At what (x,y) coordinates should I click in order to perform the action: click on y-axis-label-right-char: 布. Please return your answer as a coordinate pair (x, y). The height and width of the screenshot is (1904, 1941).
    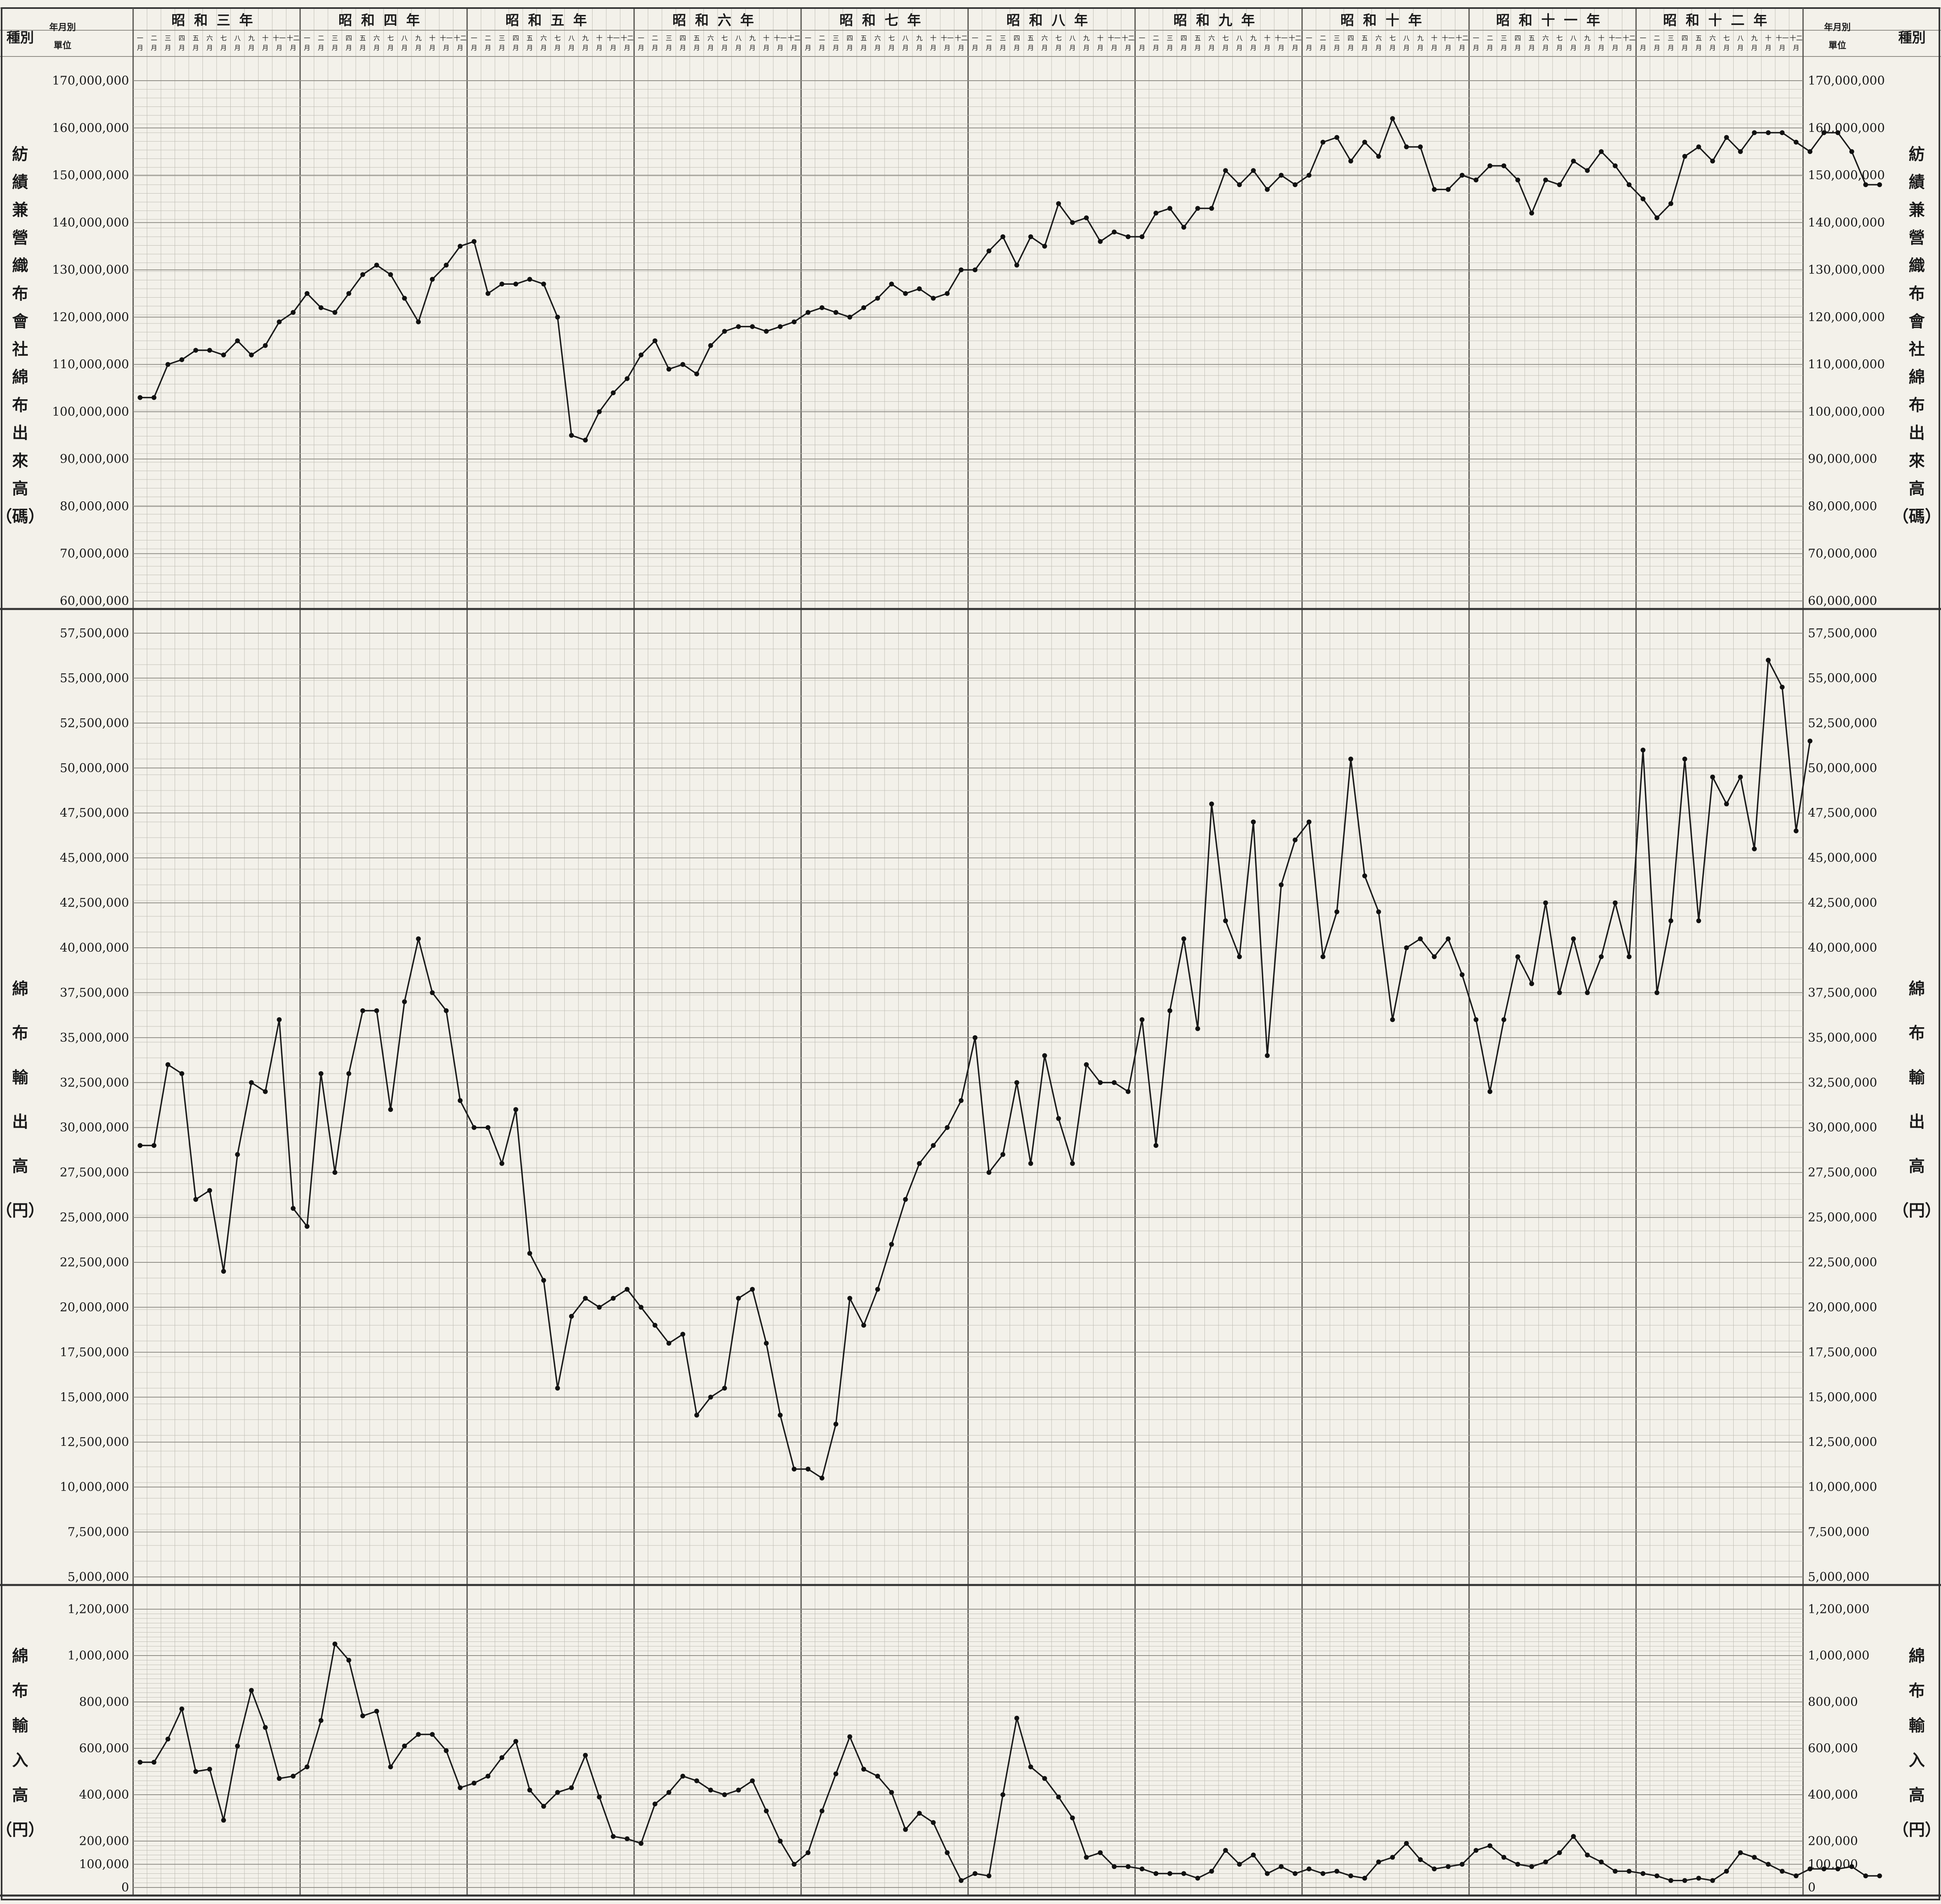
    Looking at the image, I should click on (1917, 405).